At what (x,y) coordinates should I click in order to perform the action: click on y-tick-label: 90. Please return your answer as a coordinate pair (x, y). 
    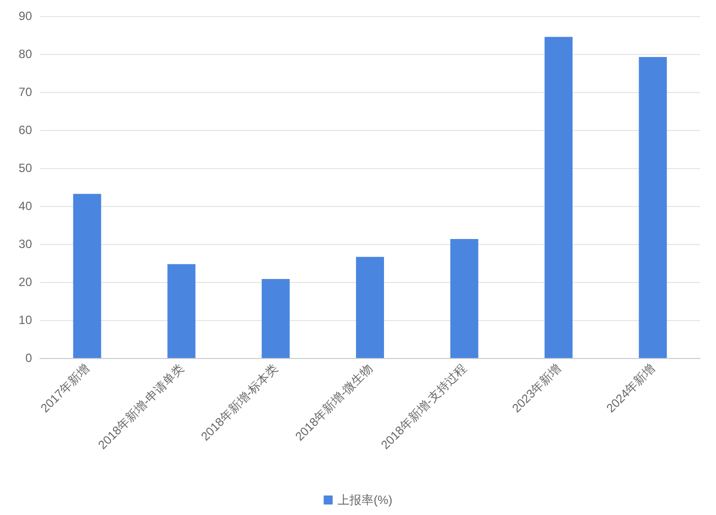
    Looking at the image, I should click on (25, 16).